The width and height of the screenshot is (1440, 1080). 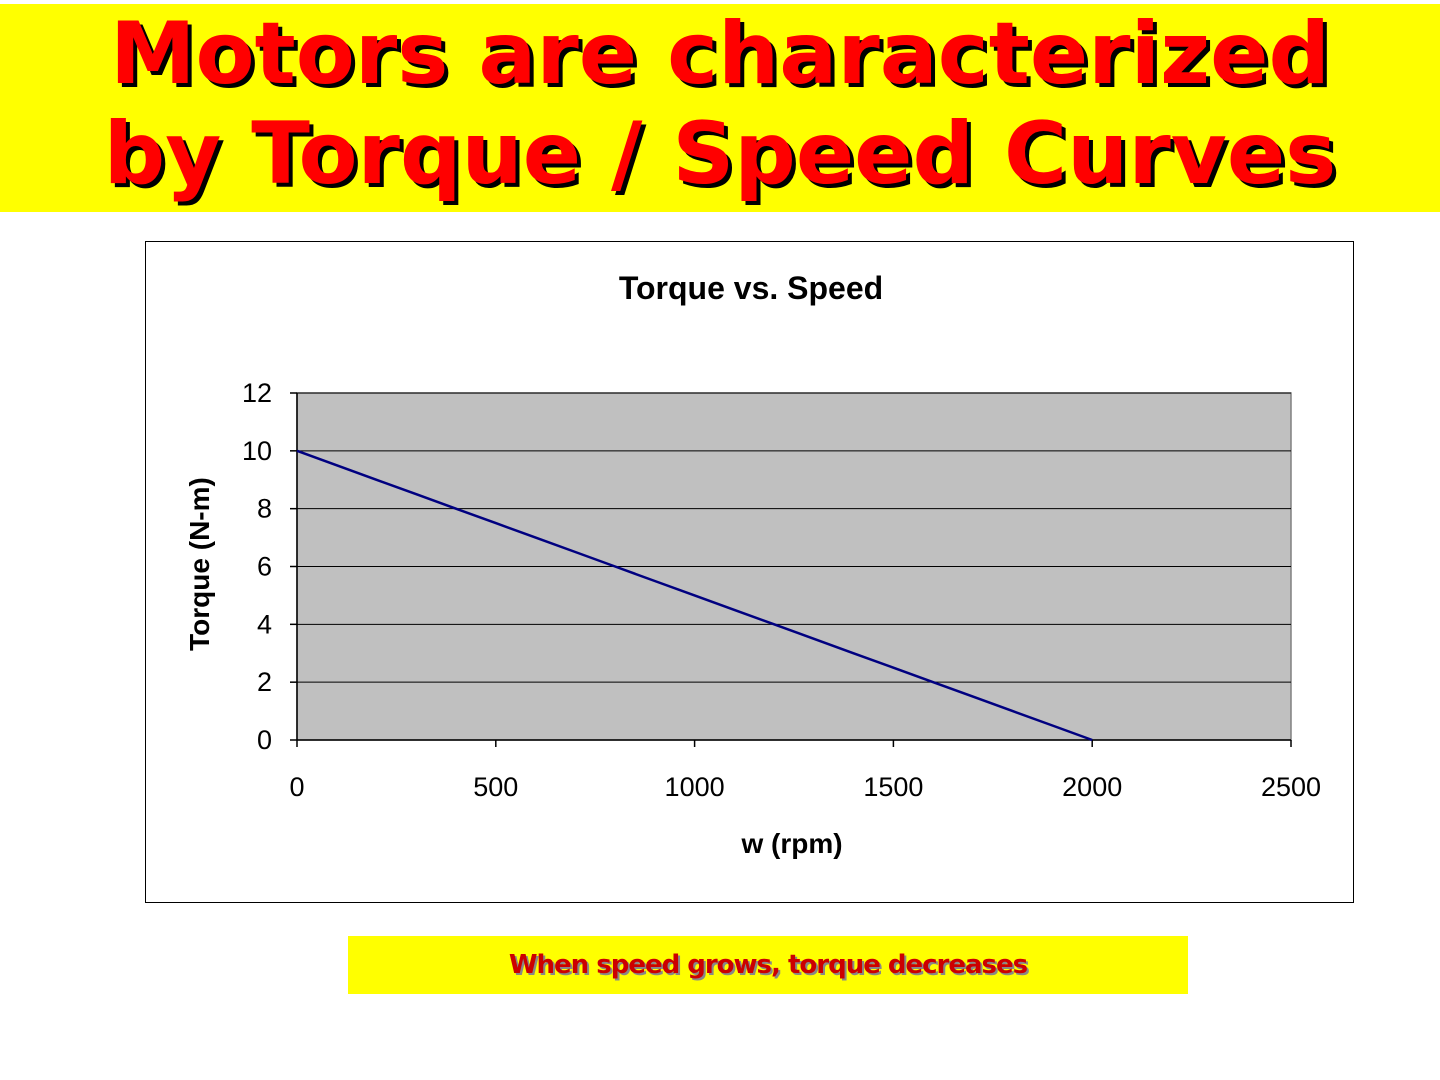 I want to click on caption-box: When speed grows, torque decreases, so click(x=768, y=965).